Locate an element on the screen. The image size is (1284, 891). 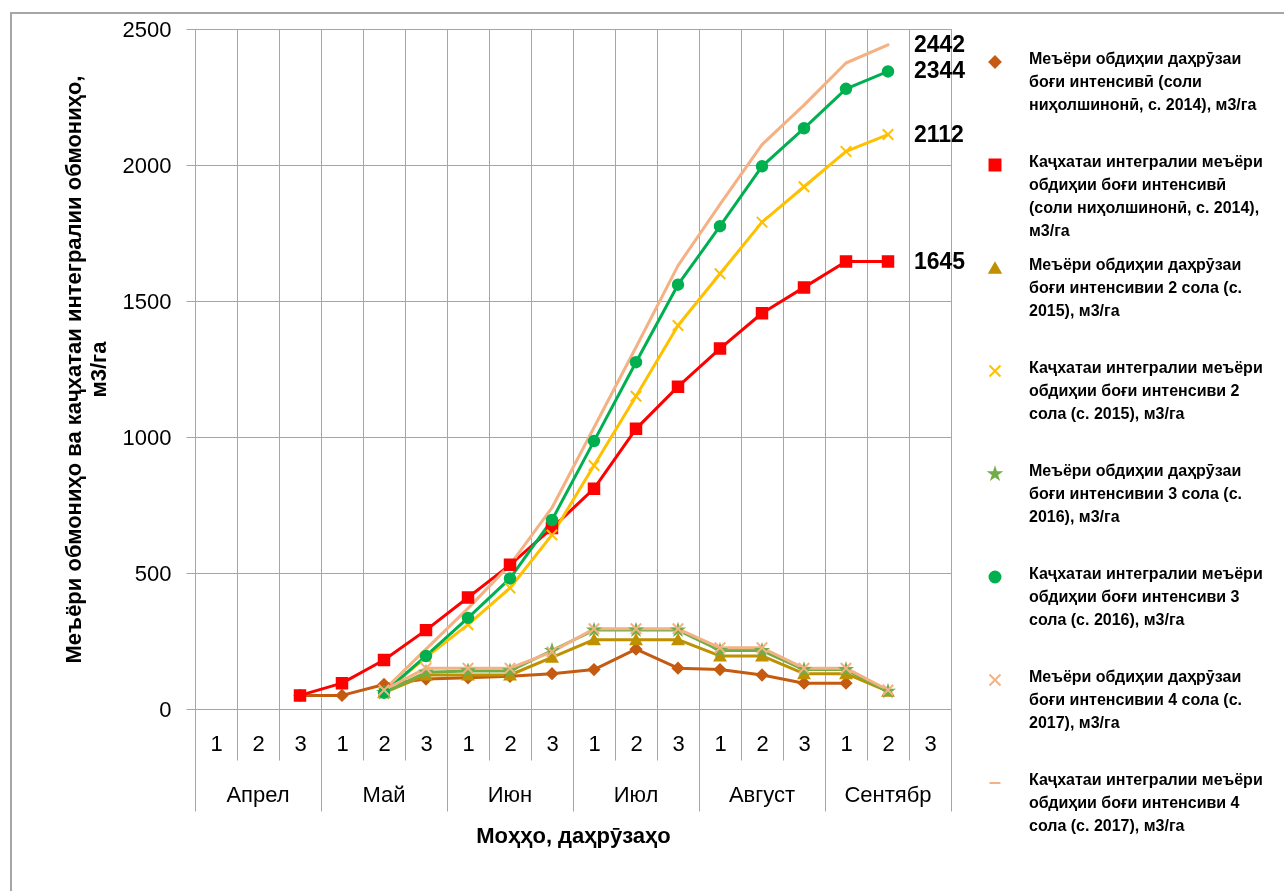
legend-label: Меъёри обдиҳии даҳрӯзаи боғи интенсивии 4 сола (с. 2017), м3/га is located at coordinates (1135, 699).